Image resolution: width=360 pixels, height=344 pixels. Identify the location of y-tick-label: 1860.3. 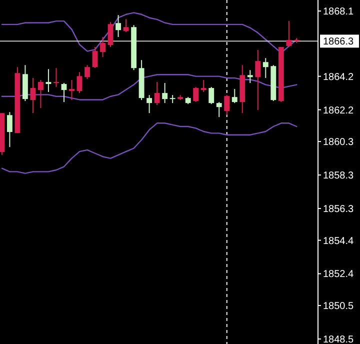
(338, 142).